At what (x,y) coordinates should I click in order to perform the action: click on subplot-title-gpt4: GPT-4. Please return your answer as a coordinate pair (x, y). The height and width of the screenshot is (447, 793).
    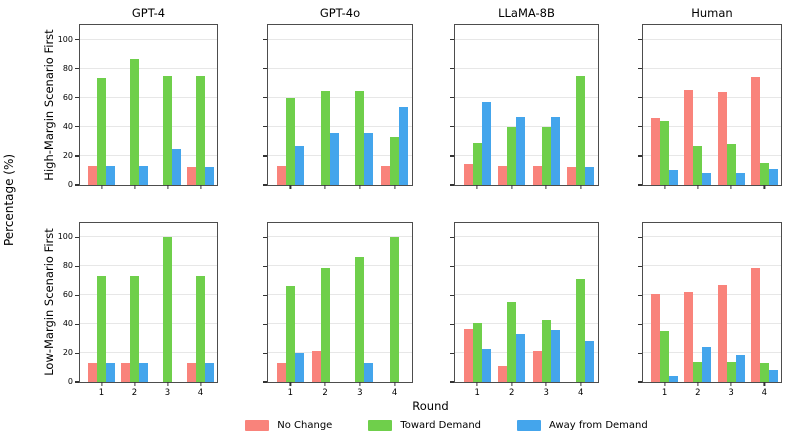
    Looking at the image, I should click on (148, 13).